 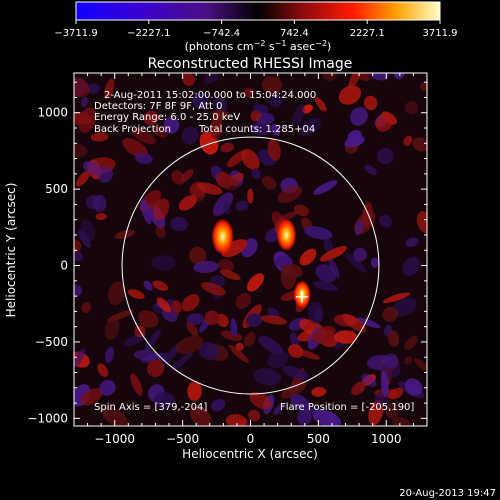 I want to click on footer-date: 20-Aug-2013 19:47, so click(x=447, y=493).